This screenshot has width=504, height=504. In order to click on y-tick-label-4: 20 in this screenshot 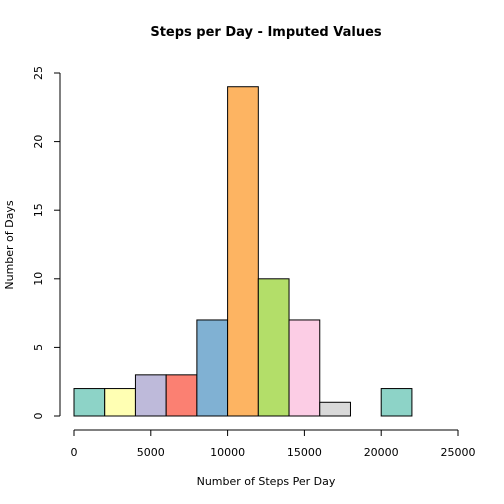, I will do `click(38, 142)`.